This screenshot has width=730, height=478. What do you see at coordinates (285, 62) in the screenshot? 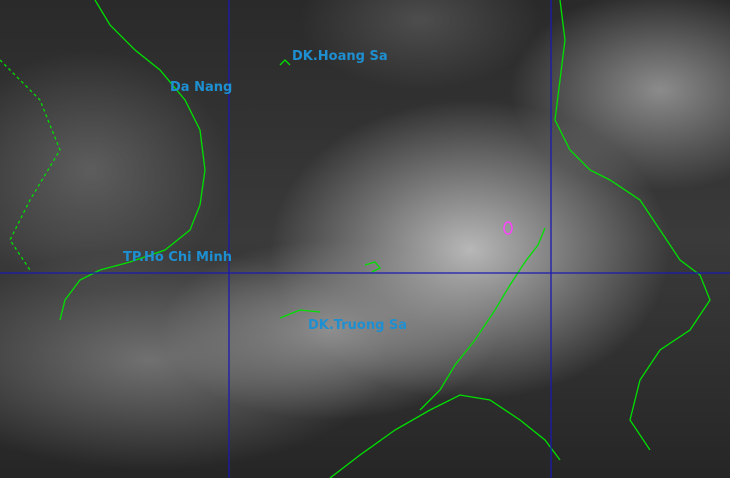
I see `hoang-sa-islands` at bounding box center [285, 62].